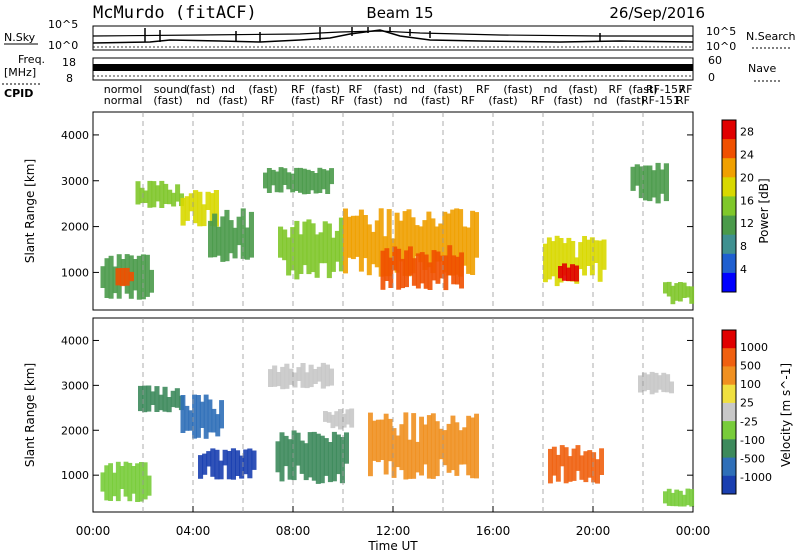  I want to click on nsearch-label: N.Search, so click(771, 36).